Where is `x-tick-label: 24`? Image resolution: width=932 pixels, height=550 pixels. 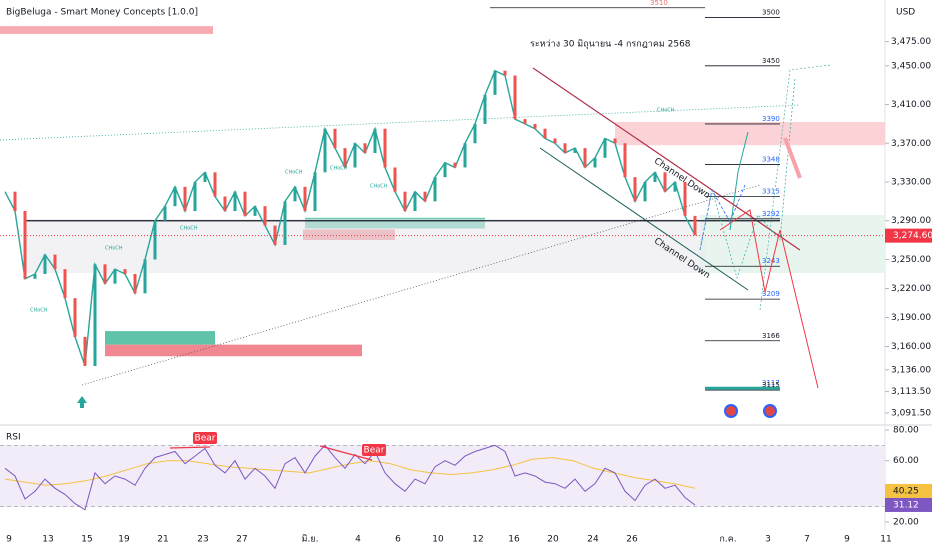 x-tick-label: 24 is located at coordinates (593, 540).